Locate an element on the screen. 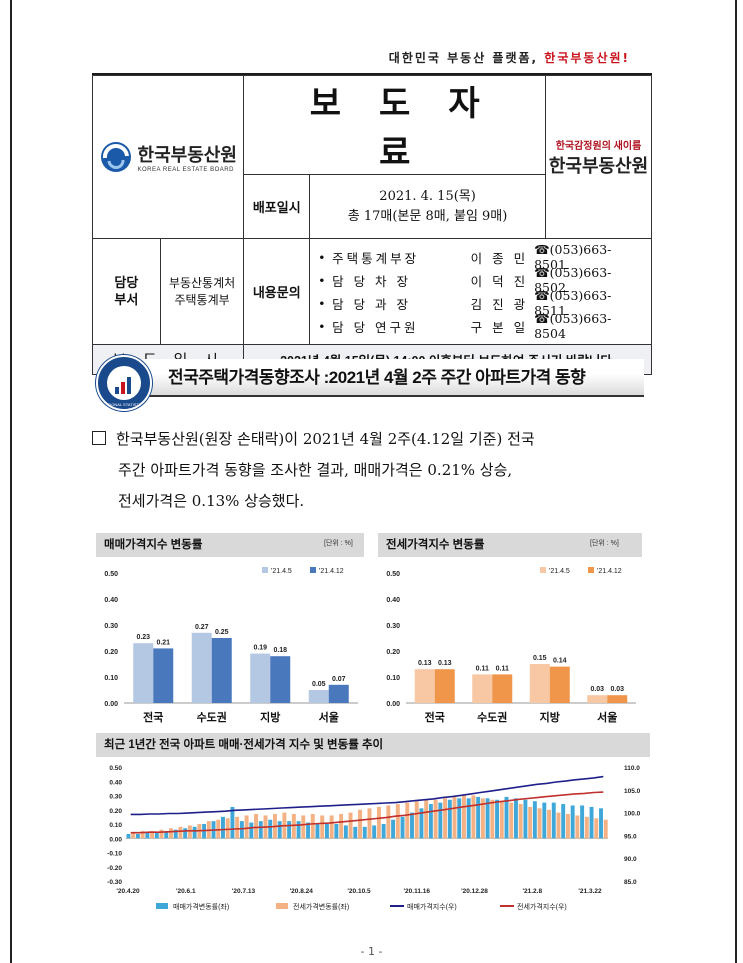 The height and width of the screenshot is (963, 743). y-left-tick-label: -0.20 is located at coordinates (114, 868).